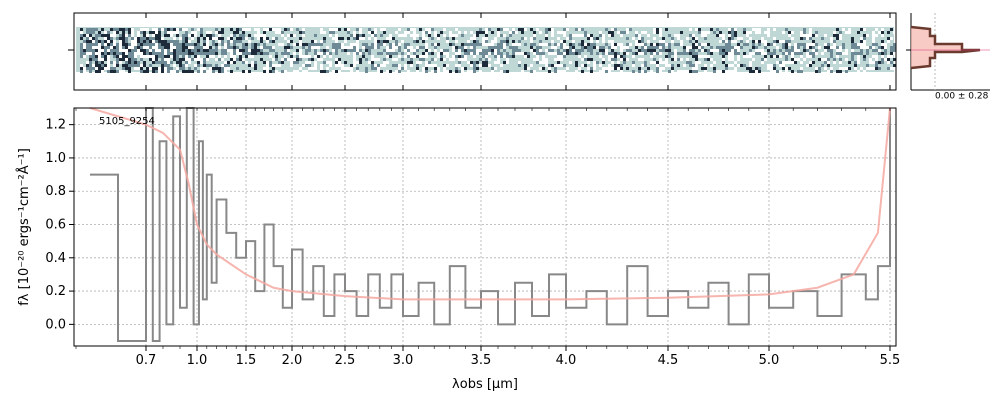 The image size is (1000, 400). What do you see at coordinates (488, 50) in the screenshot?
I see `spectrum-2d-pixels` at bounding box center [488, 50].